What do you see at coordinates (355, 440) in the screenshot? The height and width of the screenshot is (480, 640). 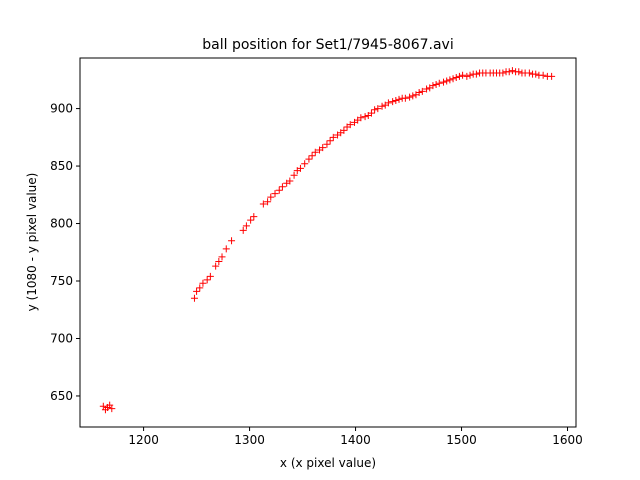 I see `x-tick-label: 1400` at bounding box center [355, 440].